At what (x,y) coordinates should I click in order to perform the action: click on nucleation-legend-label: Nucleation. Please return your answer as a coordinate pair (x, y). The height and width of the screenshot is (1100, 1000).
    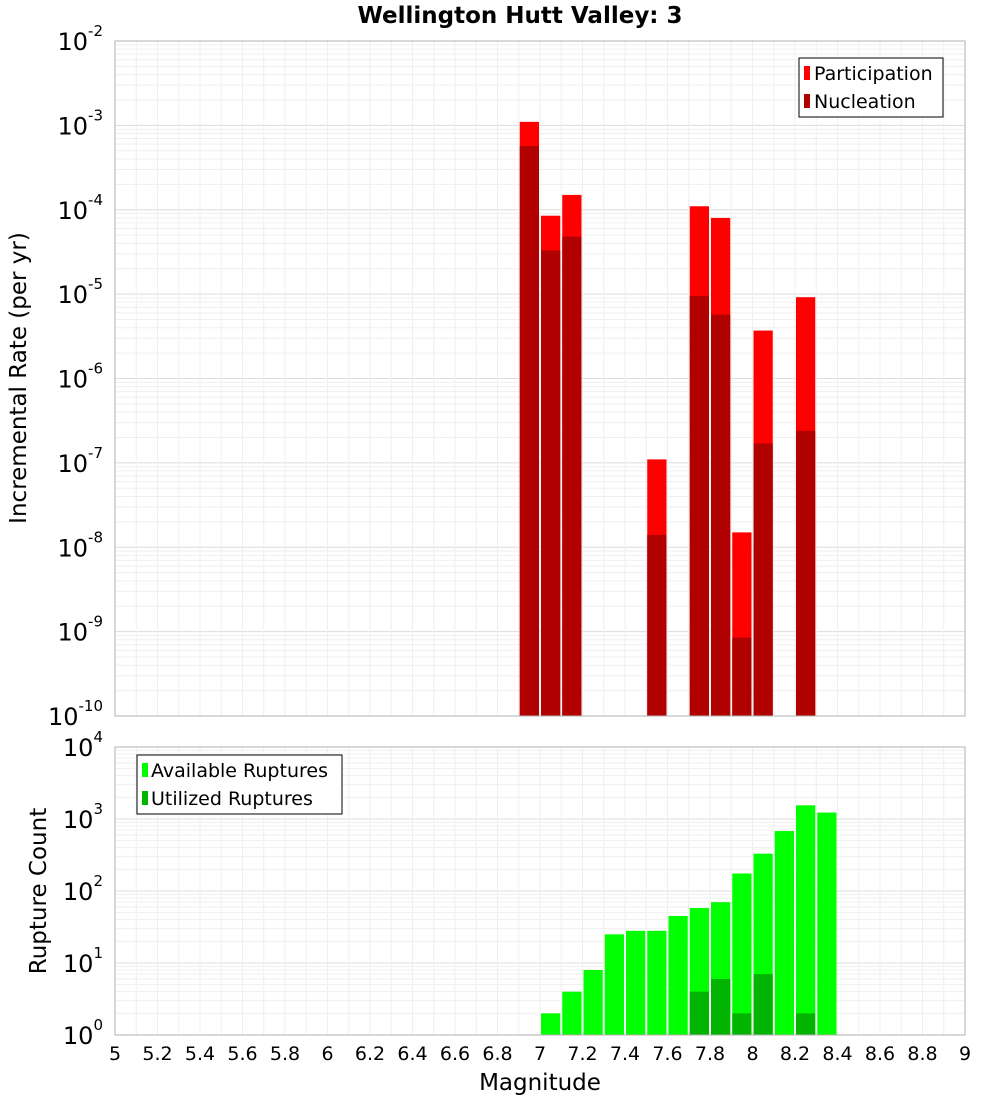
    Looking at the image, I should click on (865, 102).